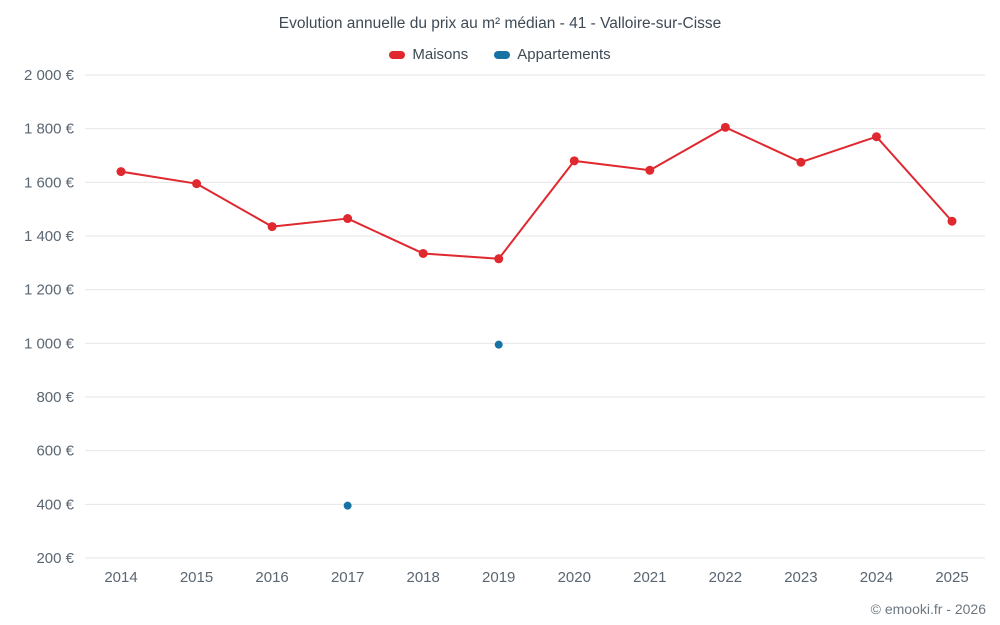 This screenshot has width=1000, height=625. Describe the element at coordinates (196, 577) in the screenshot. I see `x-axis-tick-label: 2015` at that location.